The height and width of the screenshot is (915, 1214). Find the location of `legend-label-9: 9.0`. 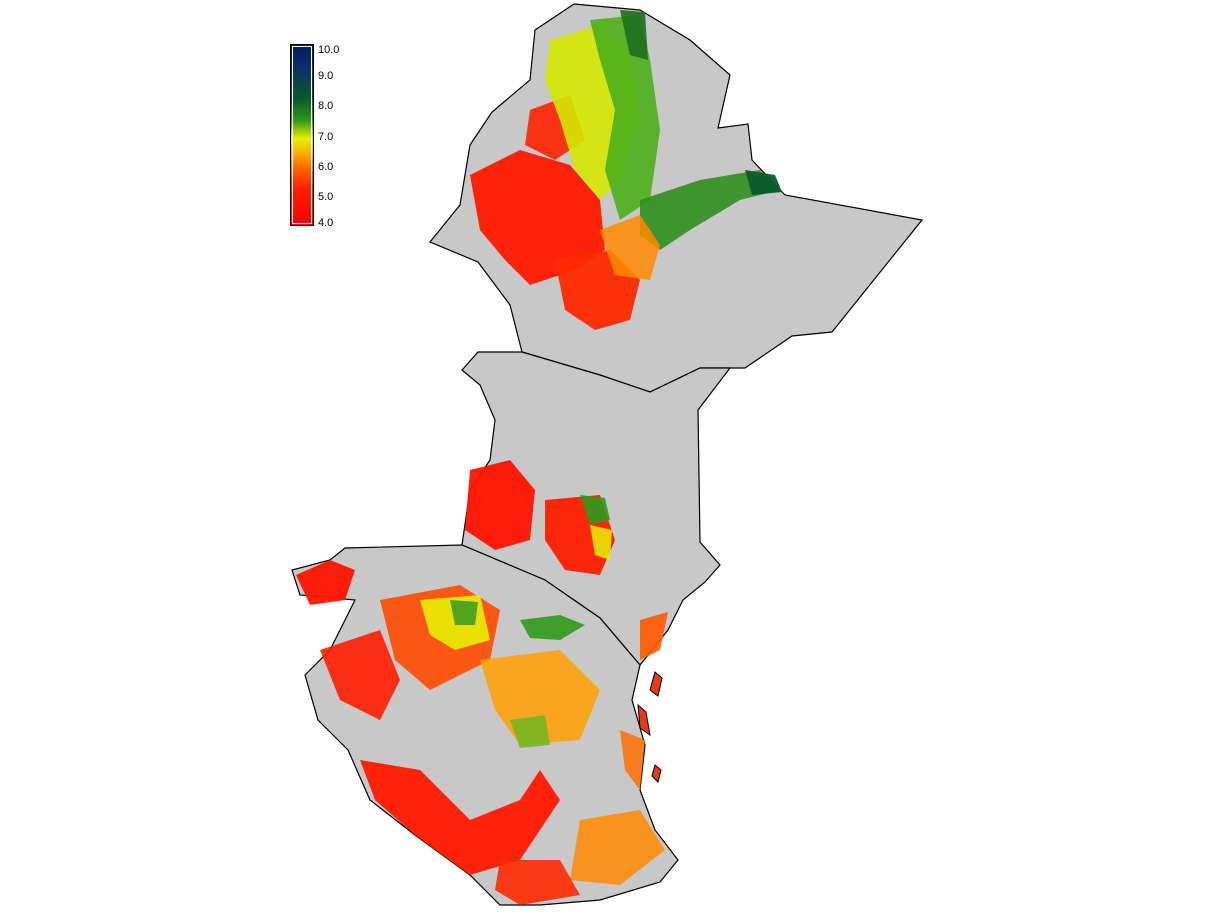

legend-label-9: 9.0 is located at coordinates (326, 76).